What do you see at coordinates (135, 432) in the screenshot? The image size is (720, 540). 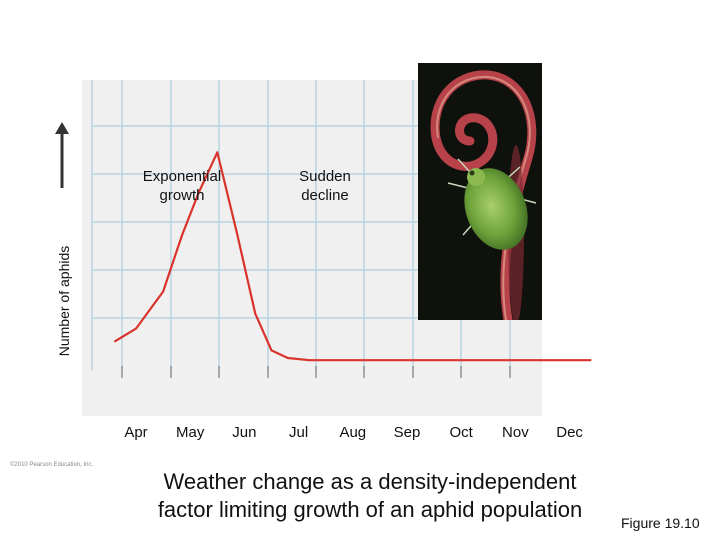 I see `x-tick-label: Apr` at bounding box center [135, 432].